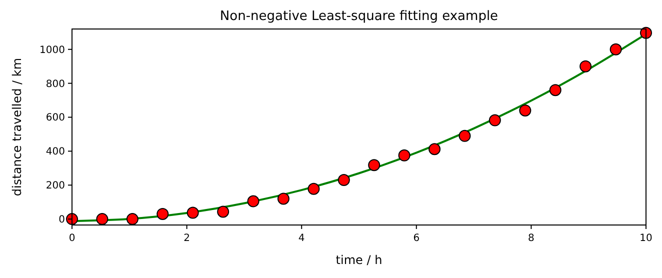  Describe the element at coordinates (61, 220) in the screenshot. I see `y-tick-label: 0` at that location.